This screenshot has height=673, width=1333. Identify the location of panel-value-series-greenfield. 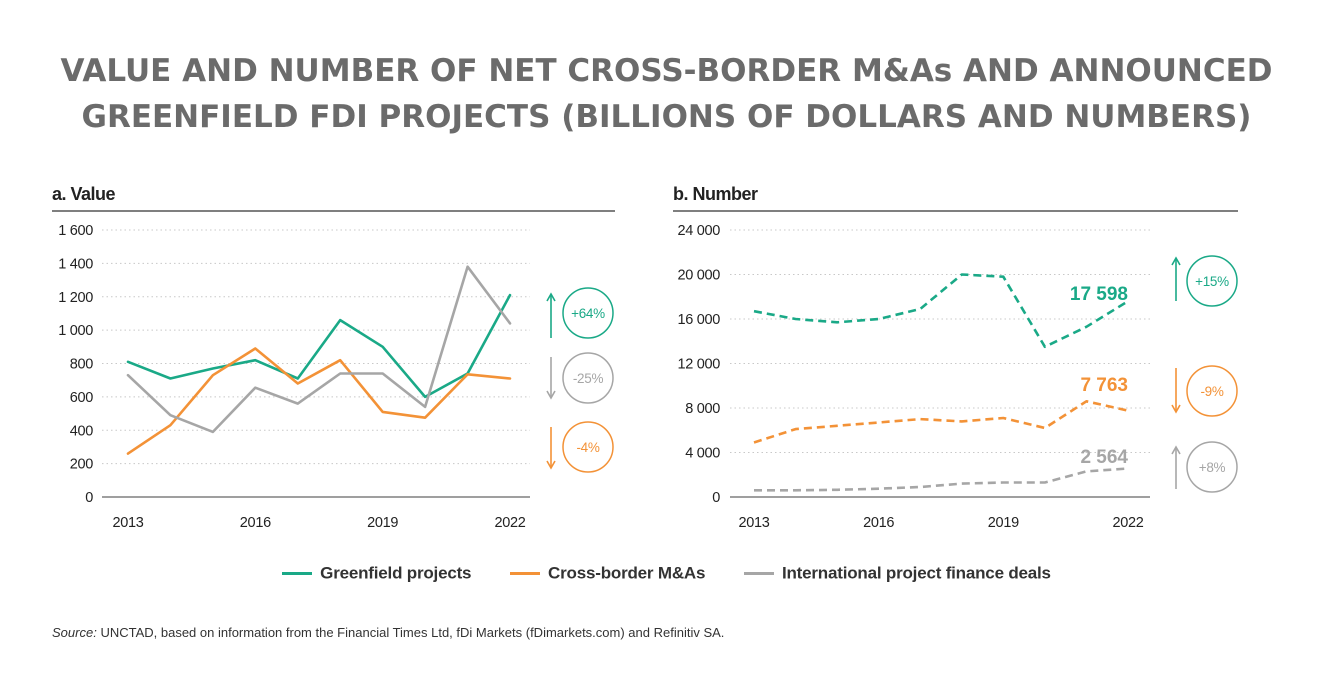
(319, 346).